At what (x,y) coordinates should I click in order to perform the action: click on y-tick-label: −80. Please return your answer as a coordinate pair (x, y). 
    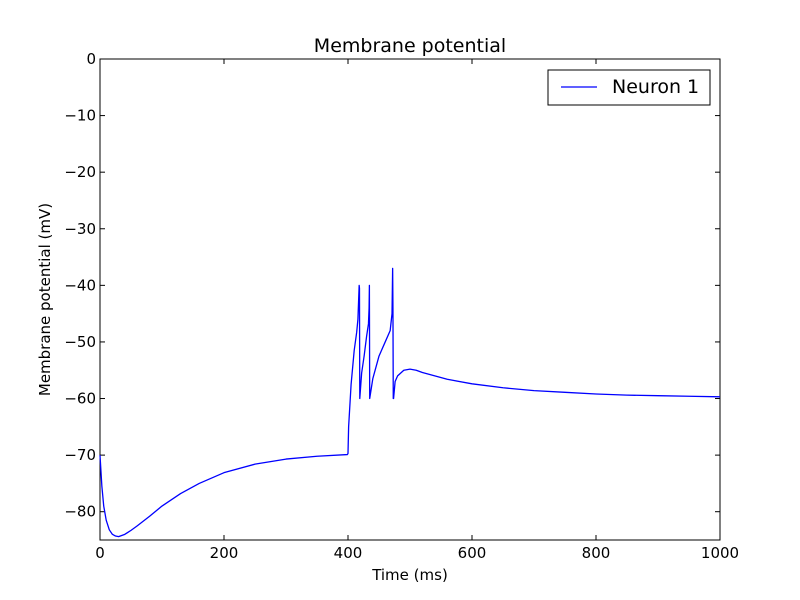
    Looking at the image, I should click on (80, 512).